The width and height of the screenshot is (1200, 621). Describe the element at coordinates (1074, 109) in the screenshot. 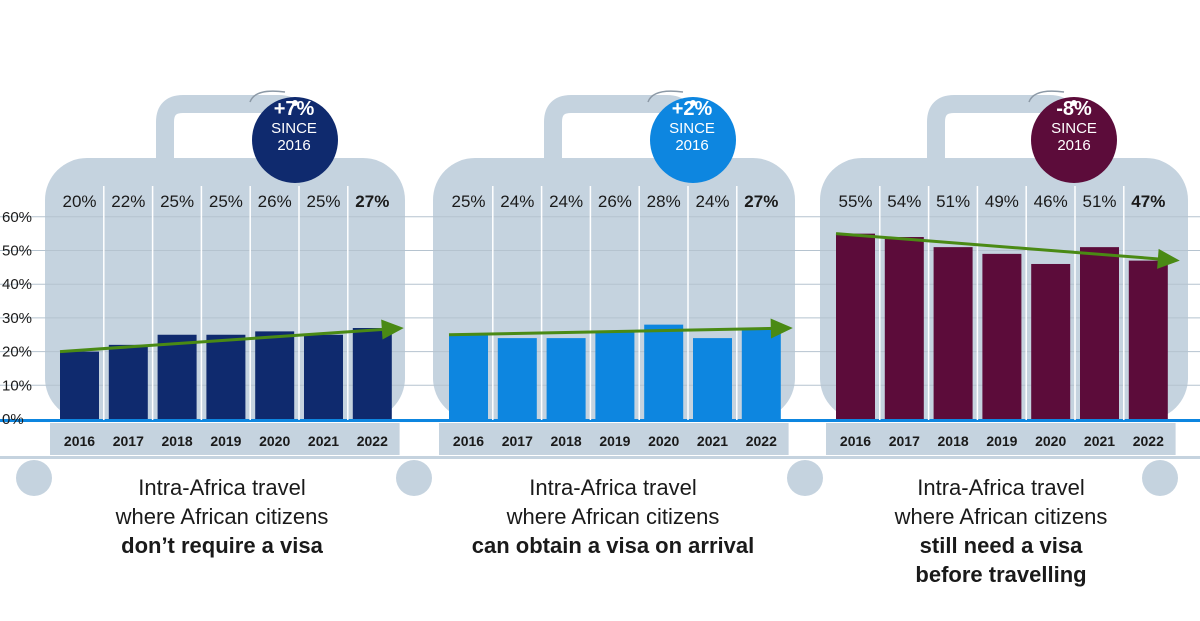

I see `badge-change-3: -8%` at that location.